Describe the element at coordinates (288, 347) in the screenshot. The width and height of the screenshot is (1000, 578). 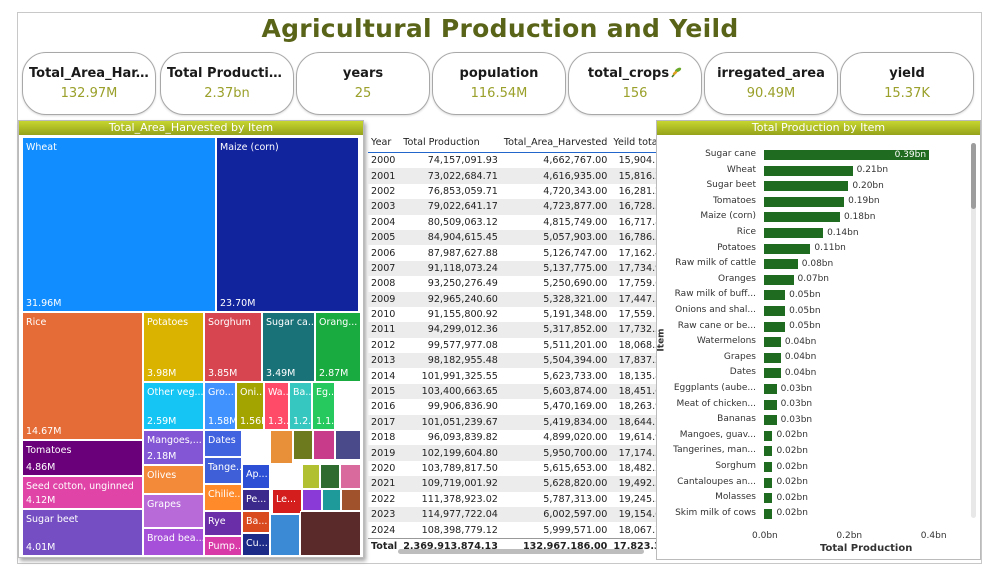
I see `treemap-cell: Sugar ca... 3.49M` at that location.